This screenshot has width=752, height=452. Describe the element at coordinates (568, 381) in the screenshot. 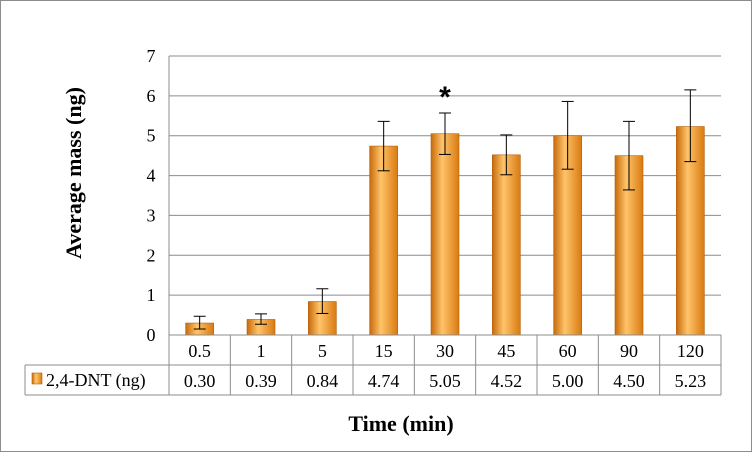

I see `value-cell: 5.00` at that location.